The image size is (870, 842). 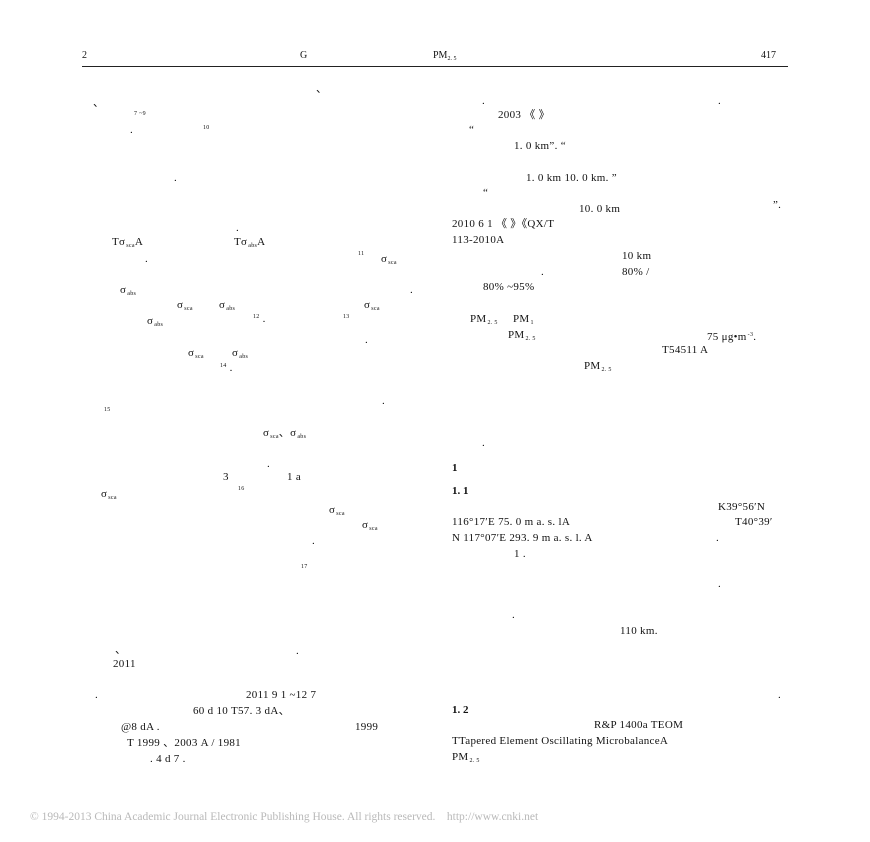 I want to click on humidity-range: 80% ~95%, so click(x=509, y=287).